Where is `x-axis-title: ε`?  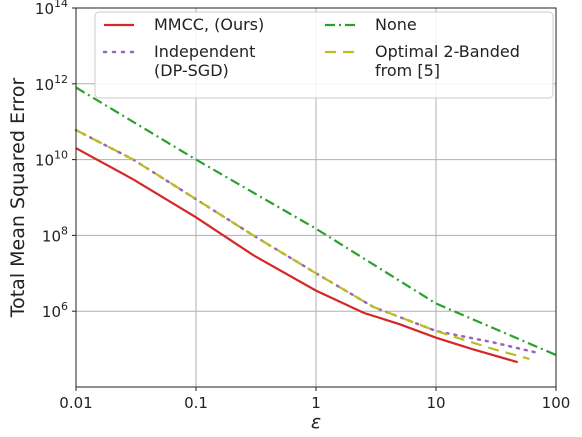 x-axis-title: ε is located at coordinates (316, 422).